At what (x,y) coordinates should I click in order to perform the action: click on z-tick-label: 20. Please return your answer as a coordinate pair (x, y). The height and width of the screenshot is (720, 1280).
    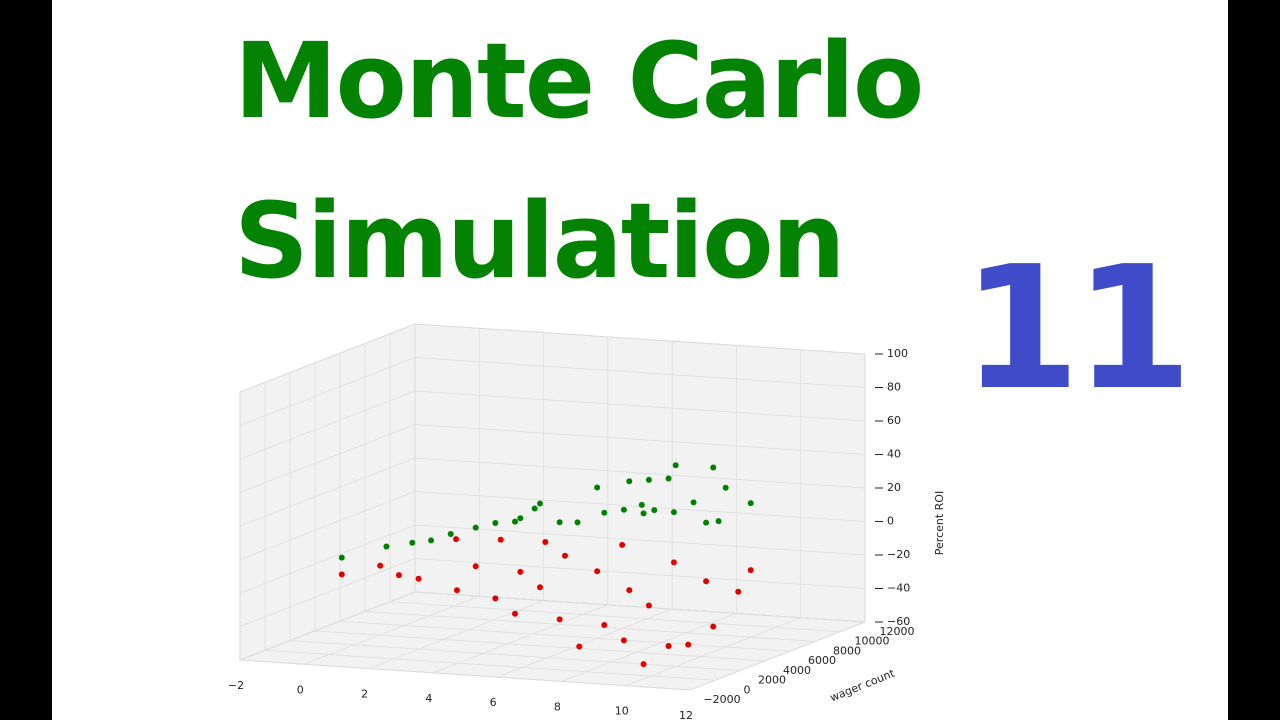
    Looking at the image, I should click on (894, 487).